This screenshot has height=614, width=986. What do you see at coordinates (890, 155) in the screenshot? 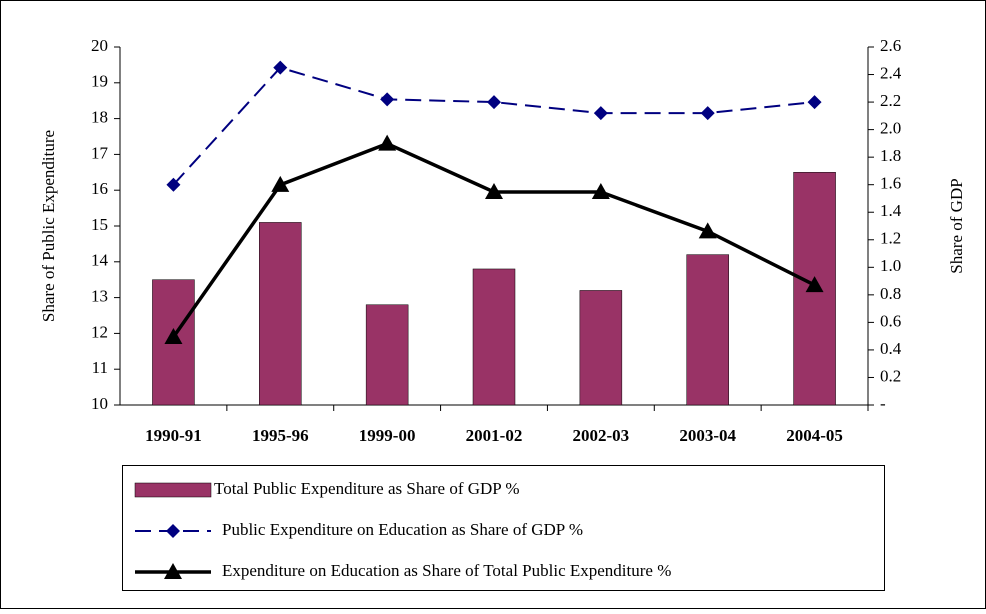
I see `y2-tick-label: 1.8` at bounding box center [890, 155].